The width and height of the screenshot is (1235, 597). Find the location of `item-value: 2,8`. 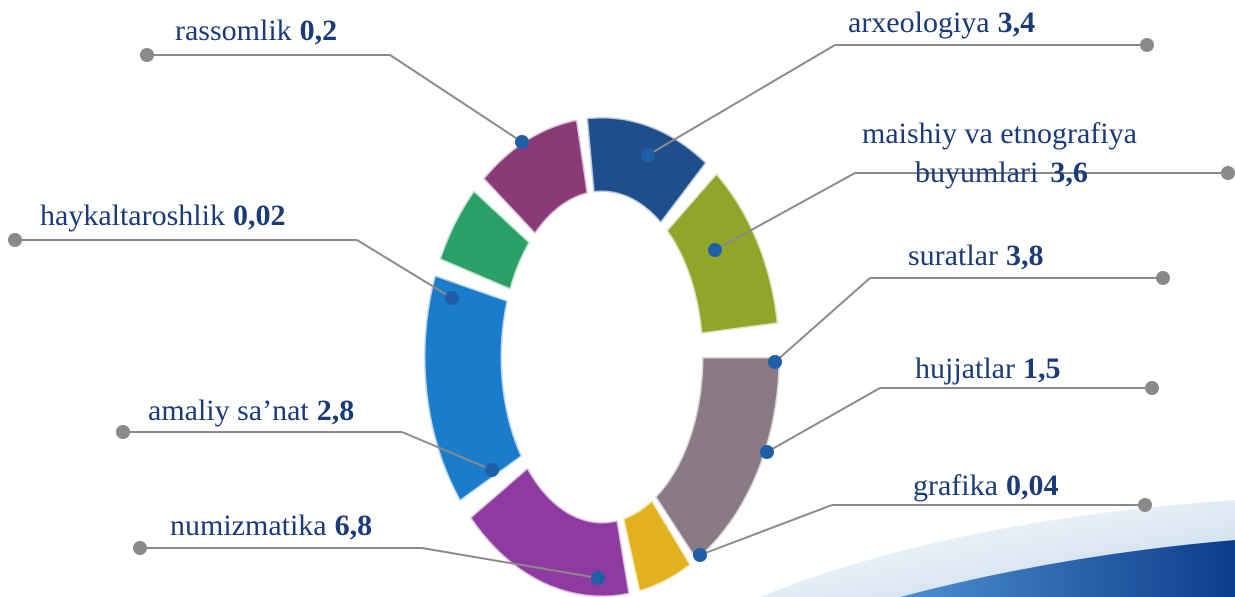

item-value: 2,8 is located at coordinates (336, 410).